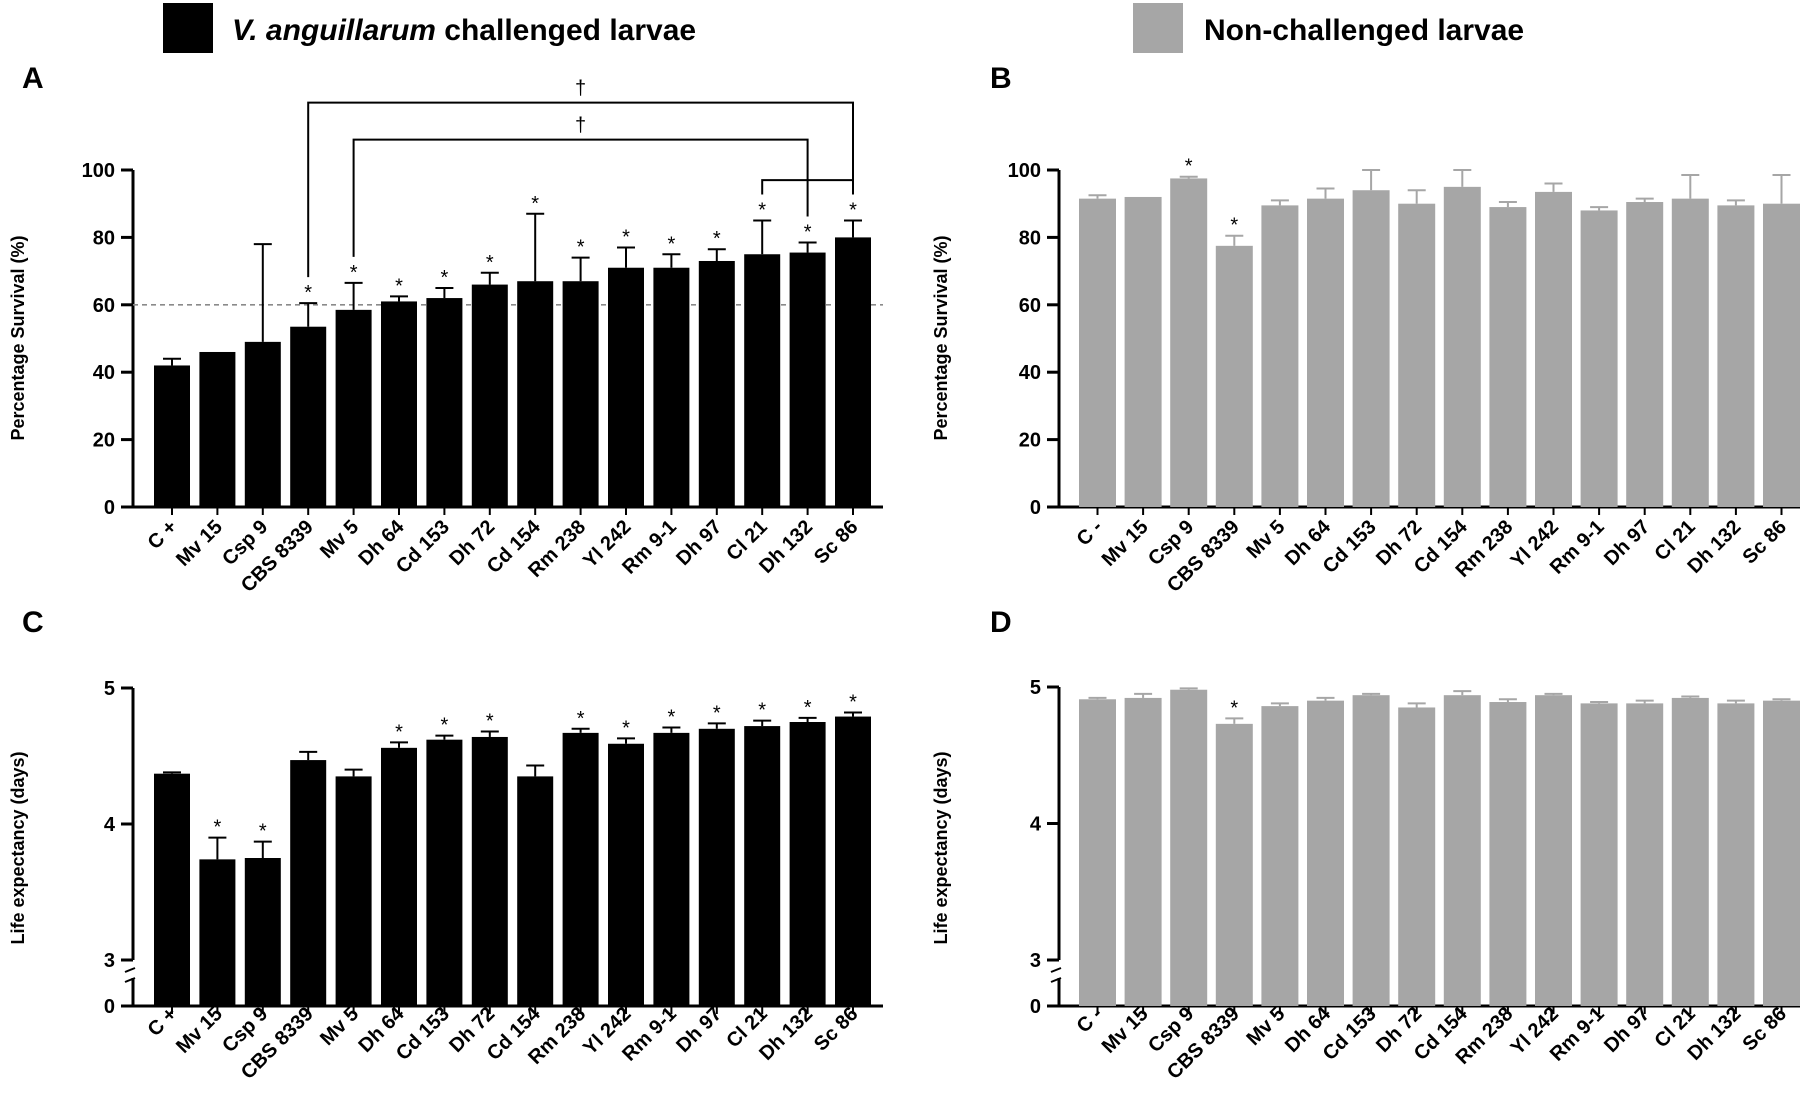  What do you see at coordinates (1030, 238) in the screenshot?
I see `y-tick-label: 80` at bounding box center [1030, 238].